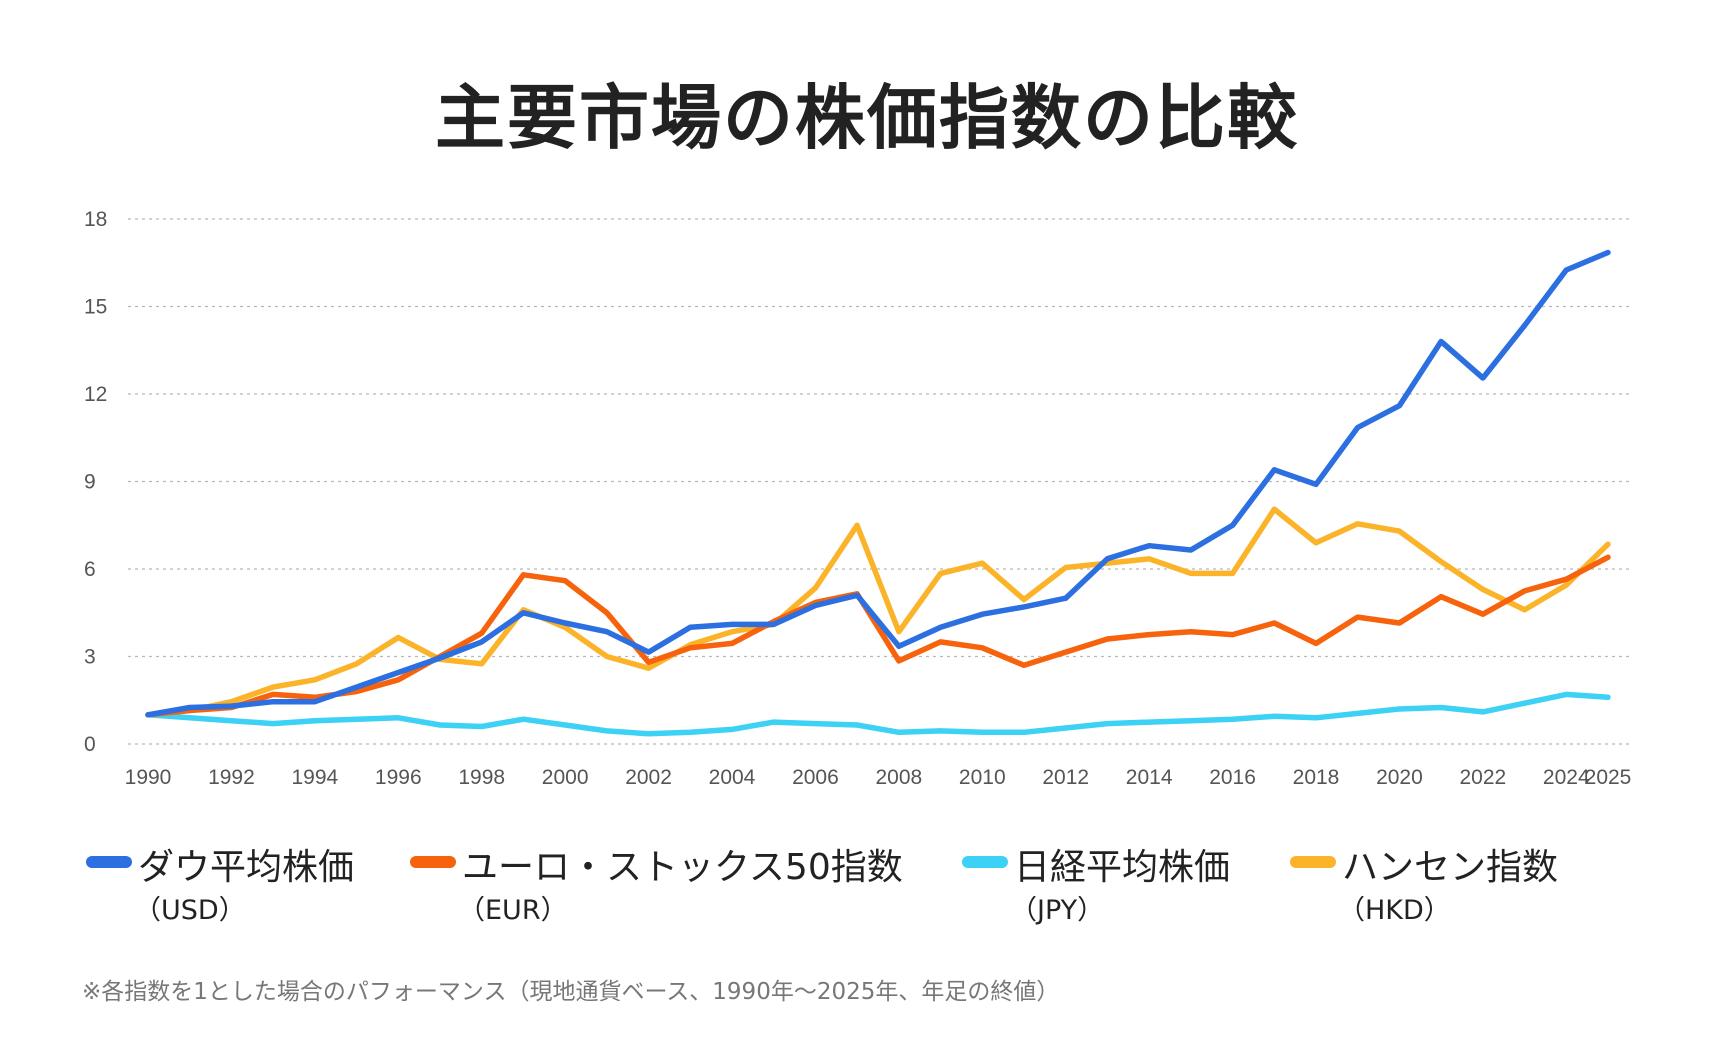  I want to click on x-tick-label: 2025, so click(1608, 777).